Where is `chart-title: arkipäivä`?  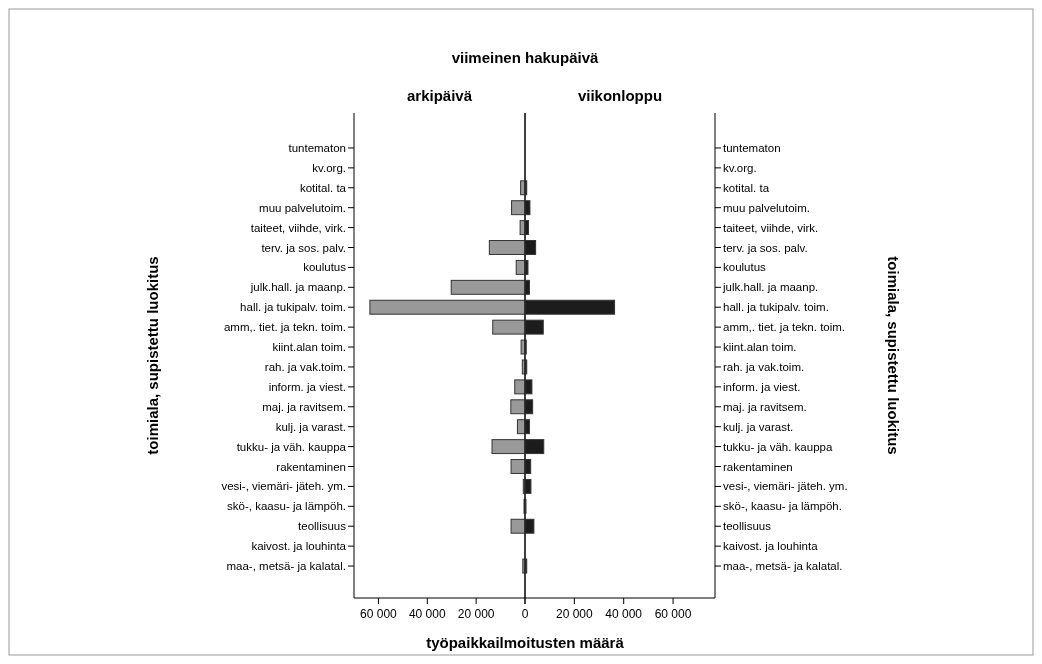
chart-title: arkipäivä is located at coordinates (439, 95).